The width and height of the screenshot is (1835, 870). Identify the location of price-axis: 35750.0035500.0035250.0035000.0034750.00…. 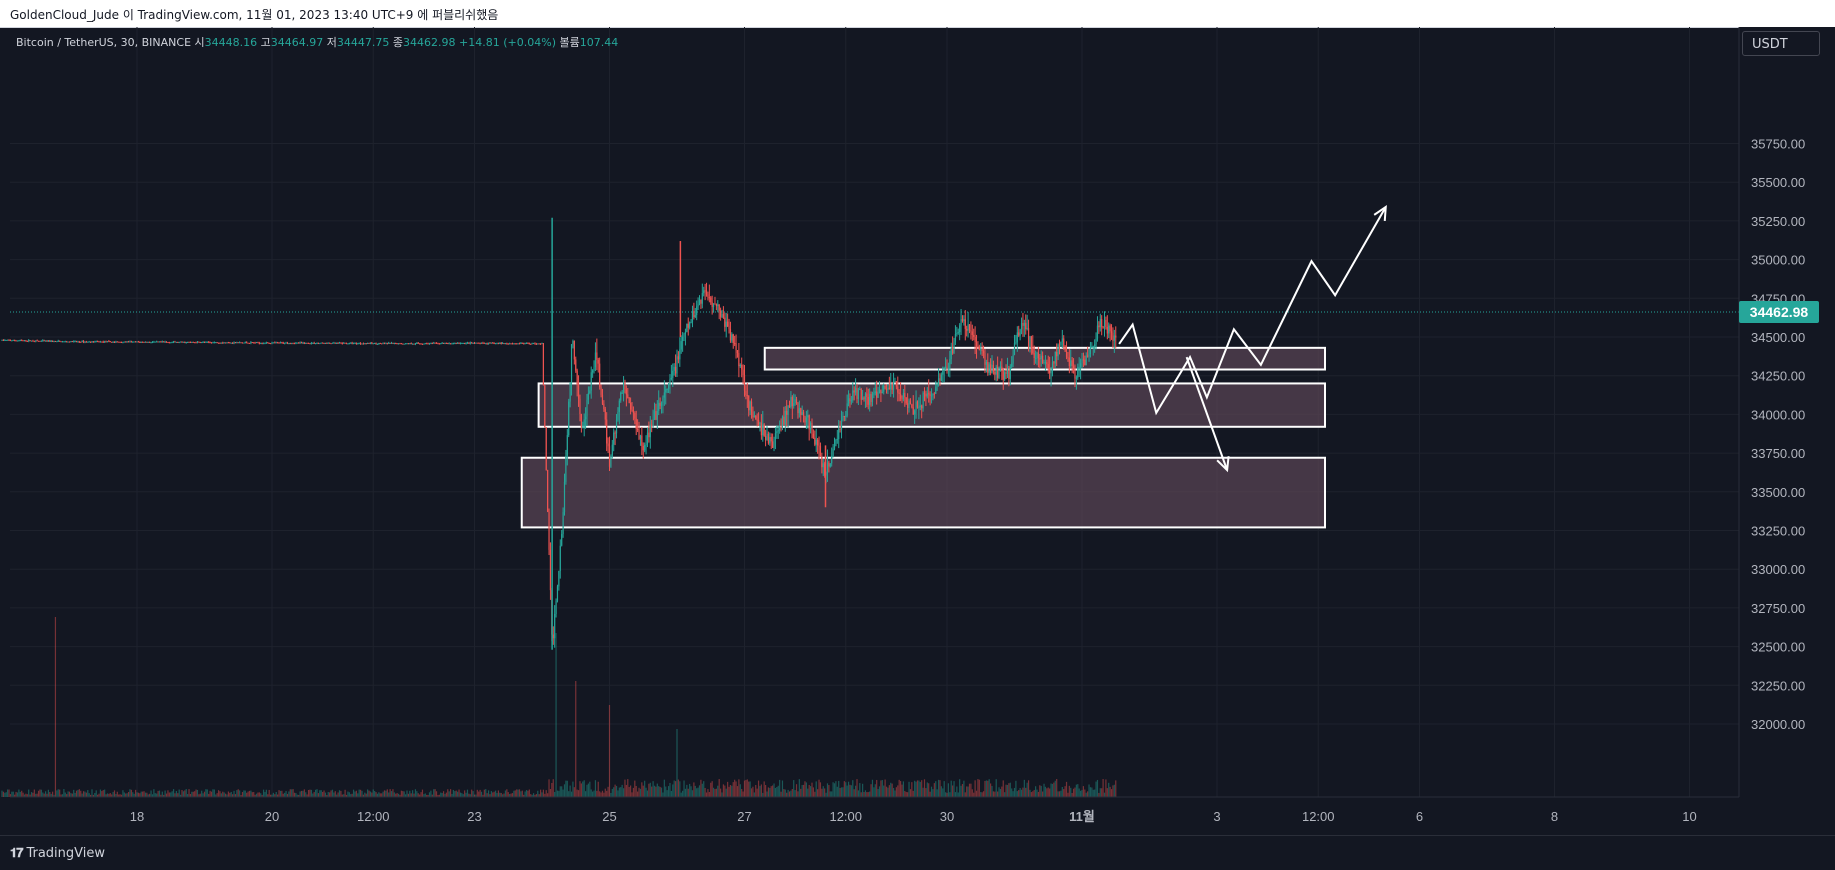
(1786, 412).